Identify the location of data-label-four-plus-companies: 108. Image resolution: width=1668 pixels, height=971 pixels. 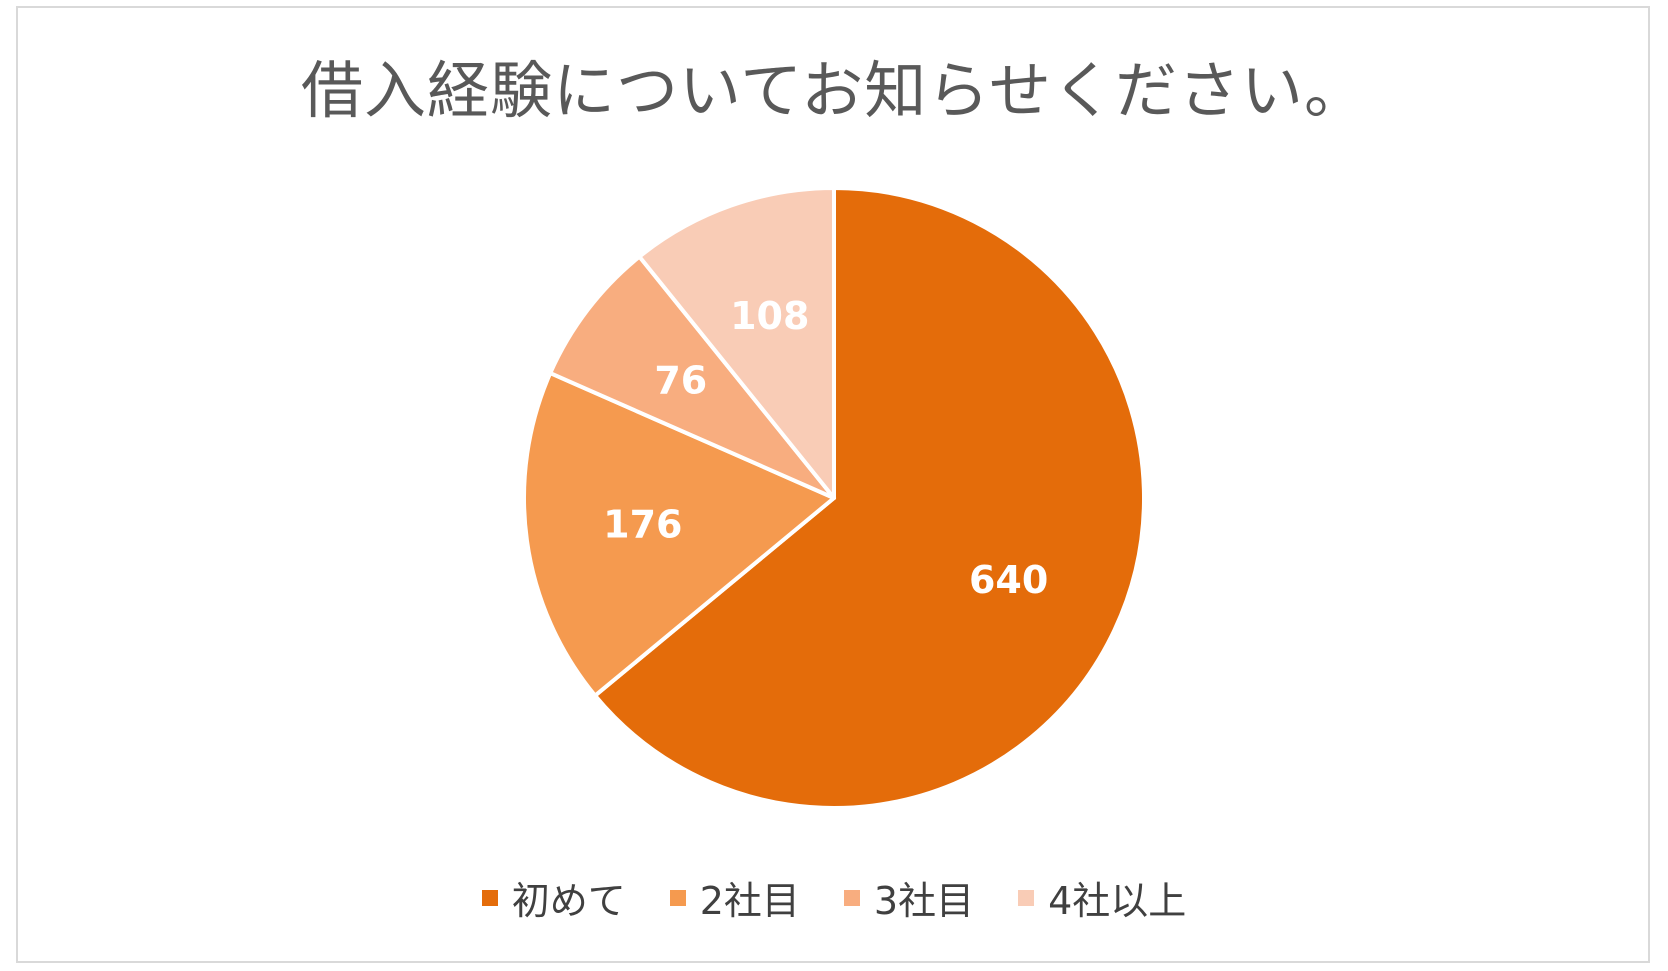
(769, 316).